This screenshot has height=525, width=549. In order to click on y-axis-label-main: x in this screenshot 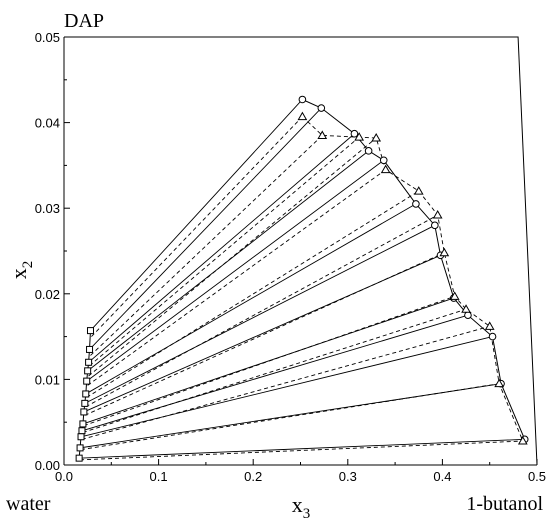, I will do `click(18, 273)`.